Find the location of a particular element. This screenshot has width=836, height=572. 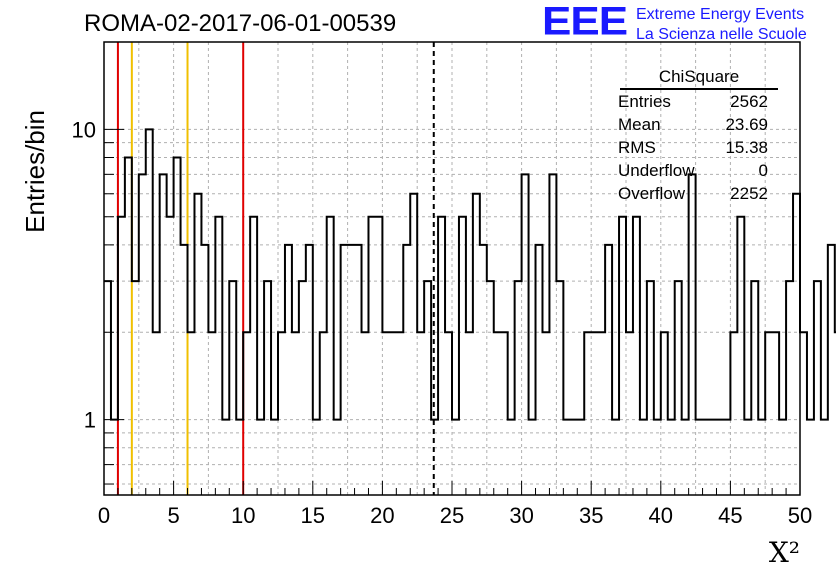

x-axis-label: X² is located at coordinates (784, 552).